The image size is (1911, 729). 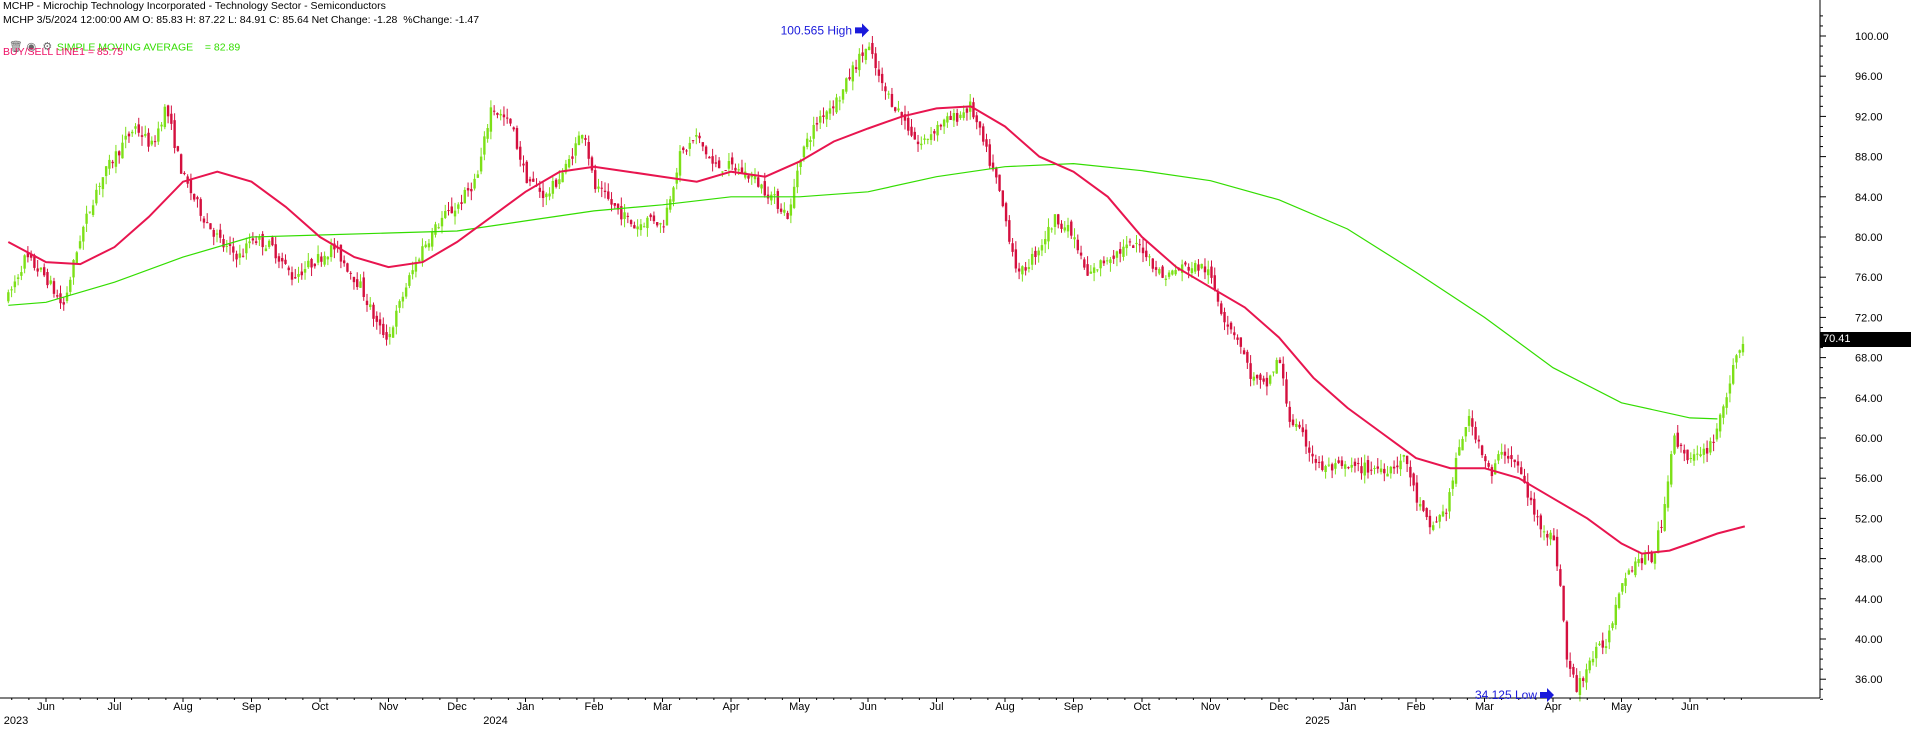 I want to click on y-tick-label: 76.00, so click(x=1869, y=278).